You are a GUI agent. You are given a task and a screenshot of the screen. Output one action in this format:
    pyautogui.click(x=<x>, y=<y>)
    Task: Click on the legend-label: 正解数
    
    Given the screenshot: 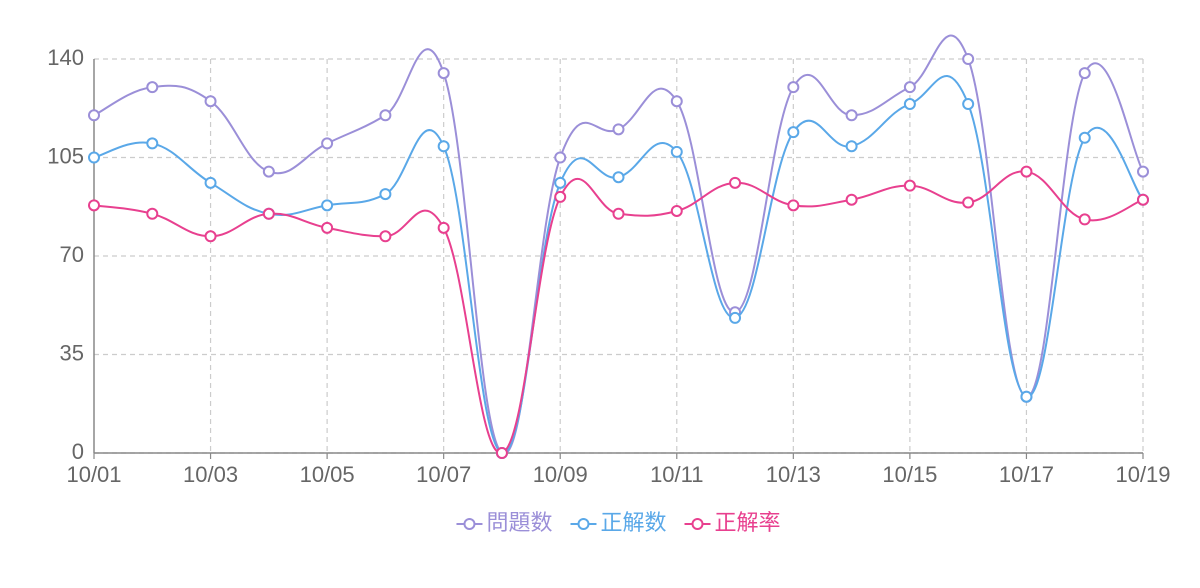 What is the action you would take?
    pyautogui.click(x=633, y=522)
    